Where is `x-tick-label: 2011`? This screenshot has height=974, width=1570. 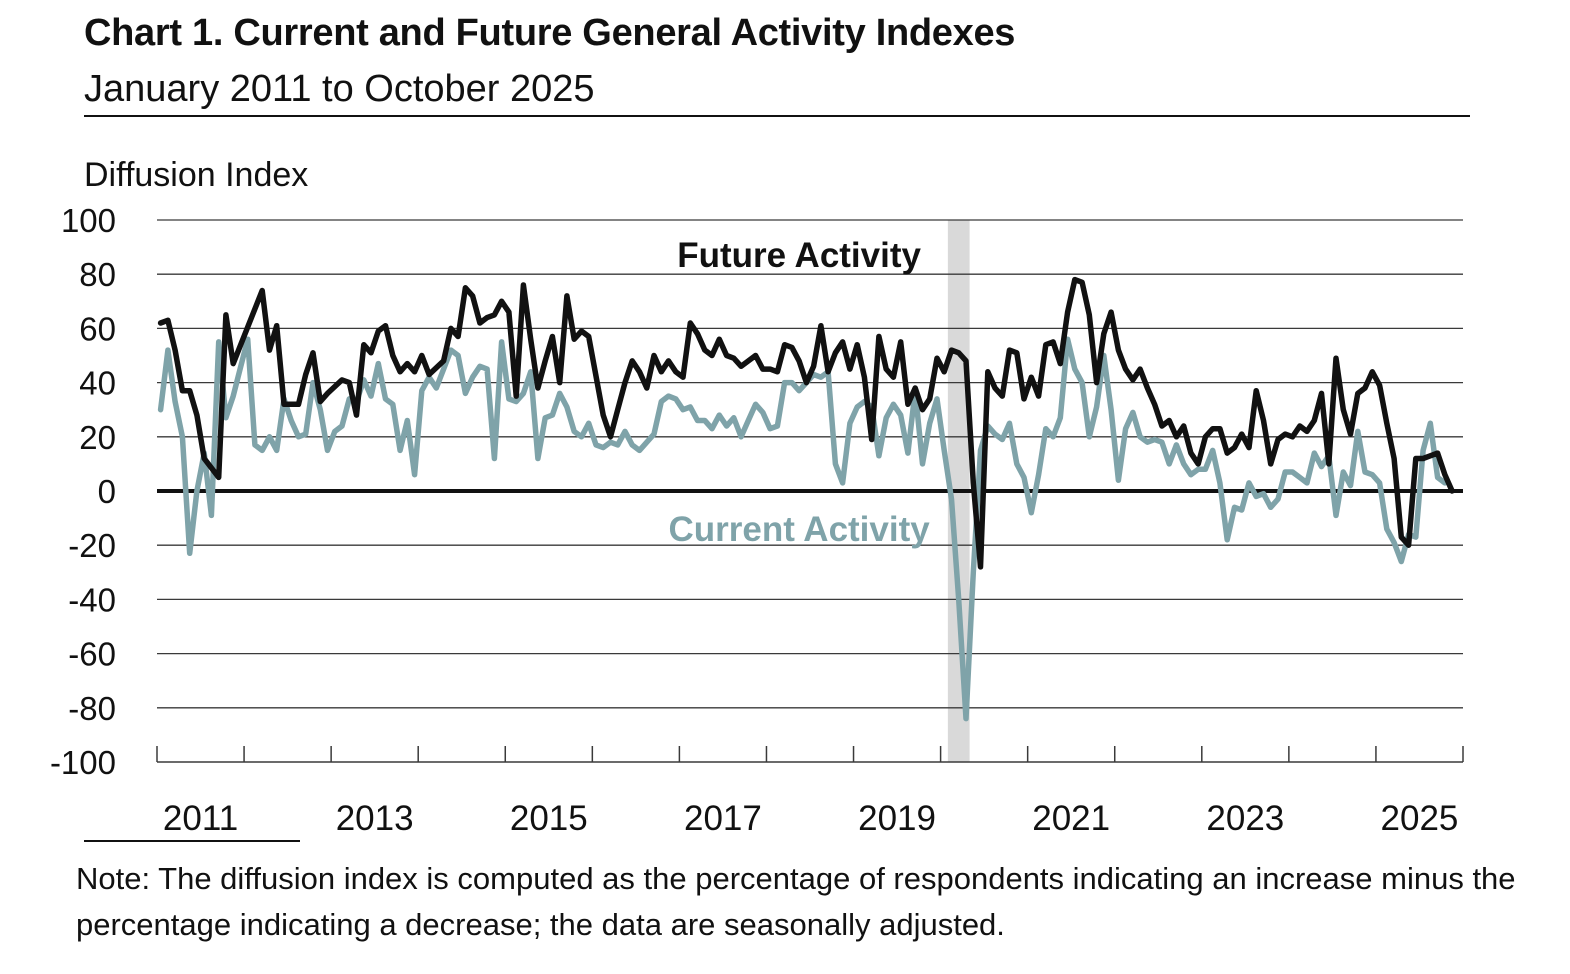
x-tick-label: 2011 is located at coordinates (200, 818).